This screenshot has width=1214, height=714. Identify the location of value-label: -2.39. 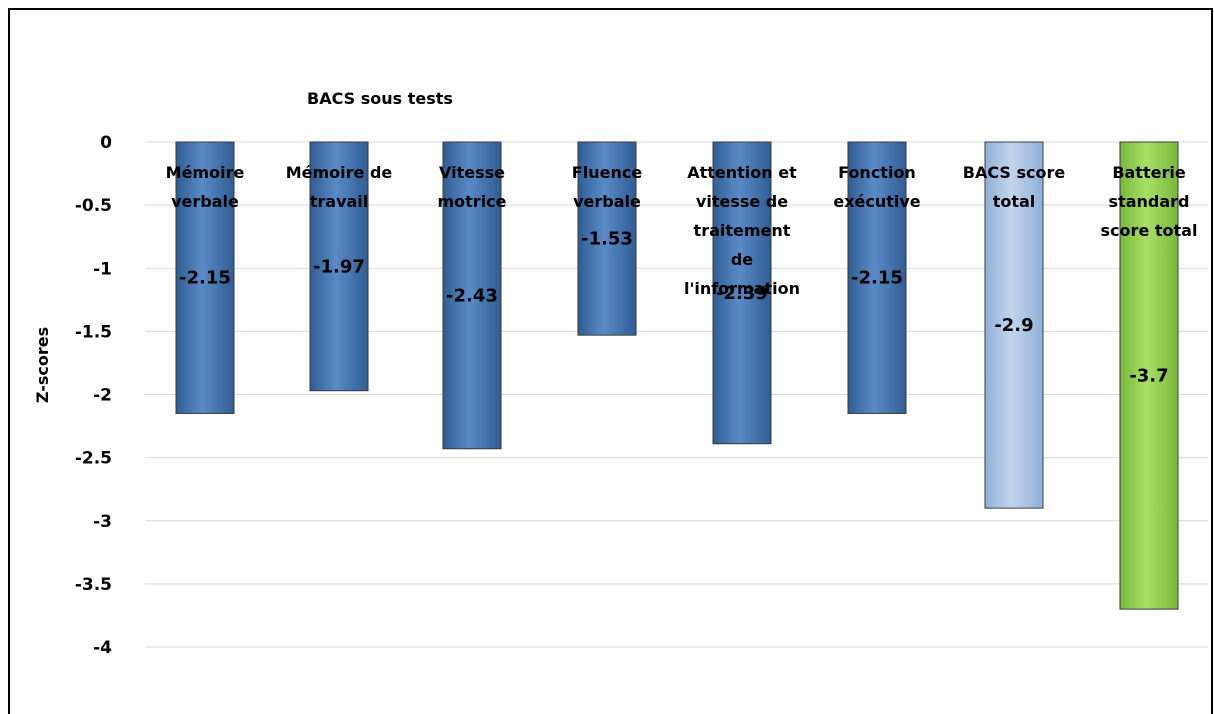
(742, 293).